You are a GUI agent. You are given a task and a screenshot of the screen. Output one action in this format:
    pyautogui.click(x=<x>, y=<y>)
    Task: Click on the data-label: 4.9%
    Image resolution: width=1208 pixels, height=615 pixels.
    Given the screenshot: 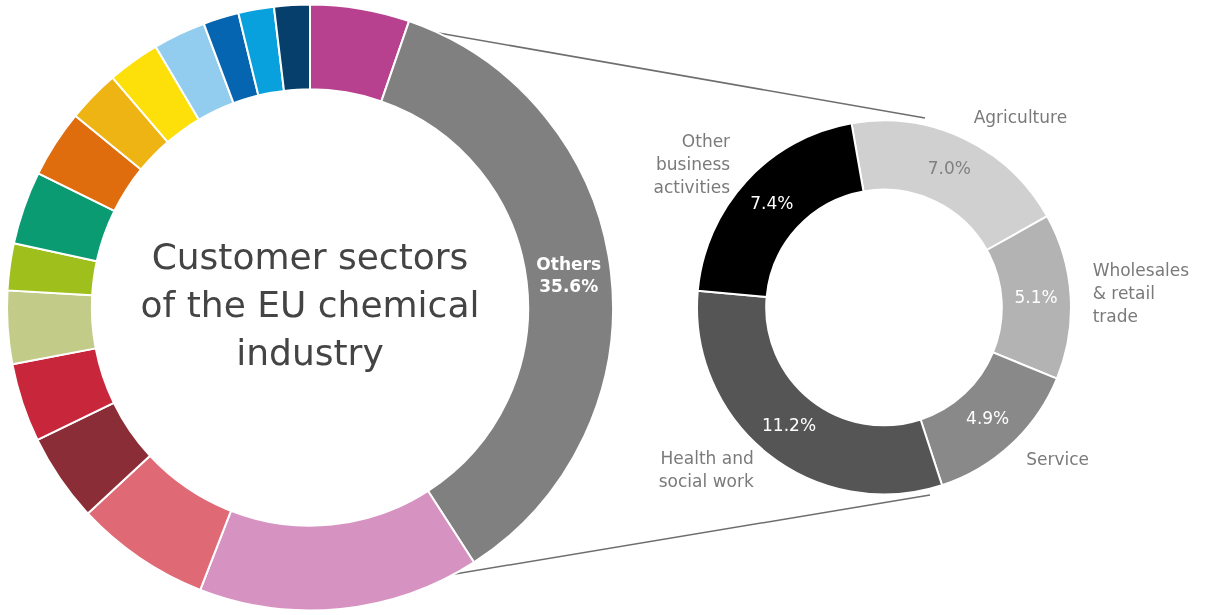 What is the action you would take?
    pyautogui.click(x=988, y=417)
    